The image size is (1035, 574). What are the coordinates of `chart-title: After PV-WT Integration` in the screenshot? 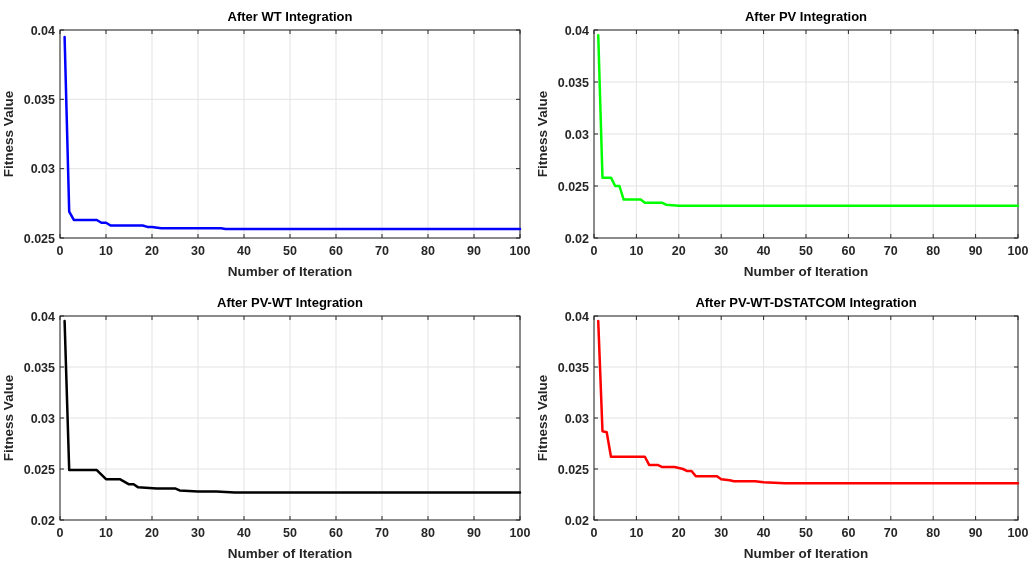 It's located at (290, 302).